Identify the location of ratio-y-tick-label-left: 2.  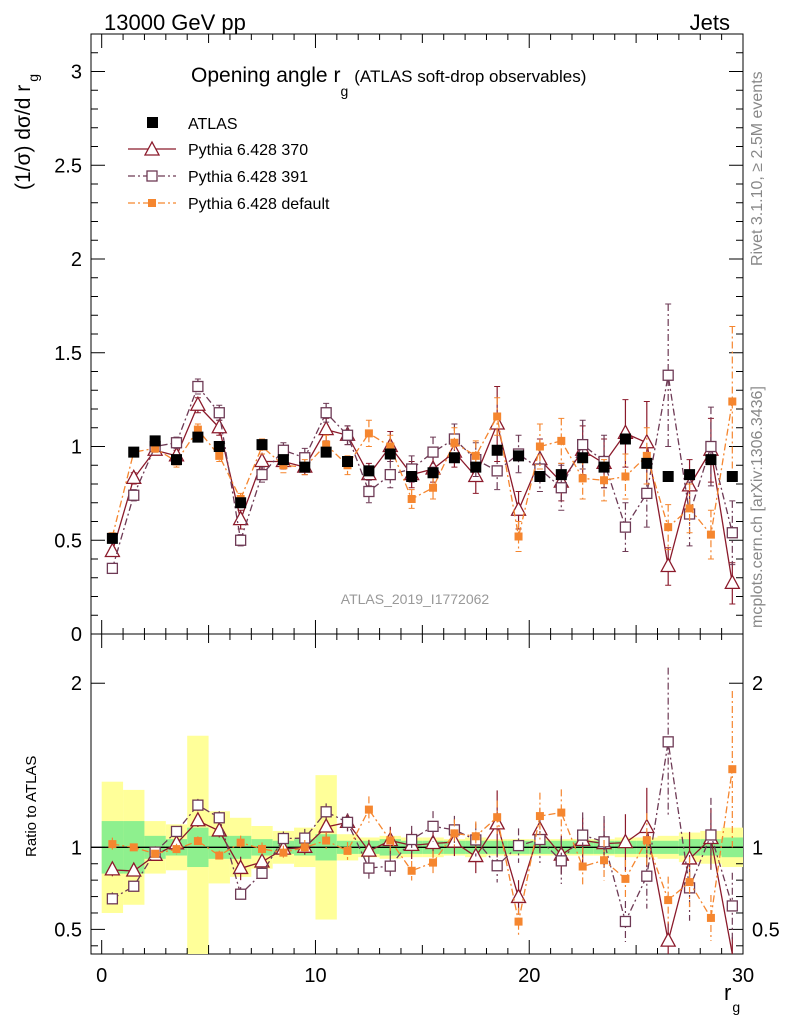
(76, 684).